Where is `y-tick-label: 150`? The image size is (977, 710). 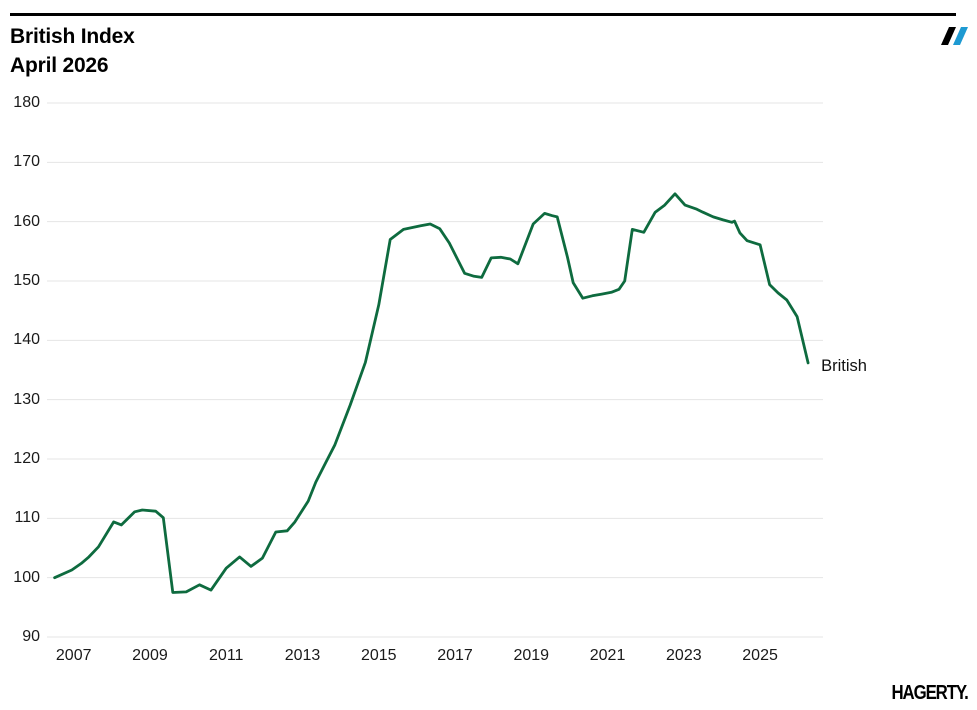
y-tick-label: 150 is located at coordinates (26, 280).